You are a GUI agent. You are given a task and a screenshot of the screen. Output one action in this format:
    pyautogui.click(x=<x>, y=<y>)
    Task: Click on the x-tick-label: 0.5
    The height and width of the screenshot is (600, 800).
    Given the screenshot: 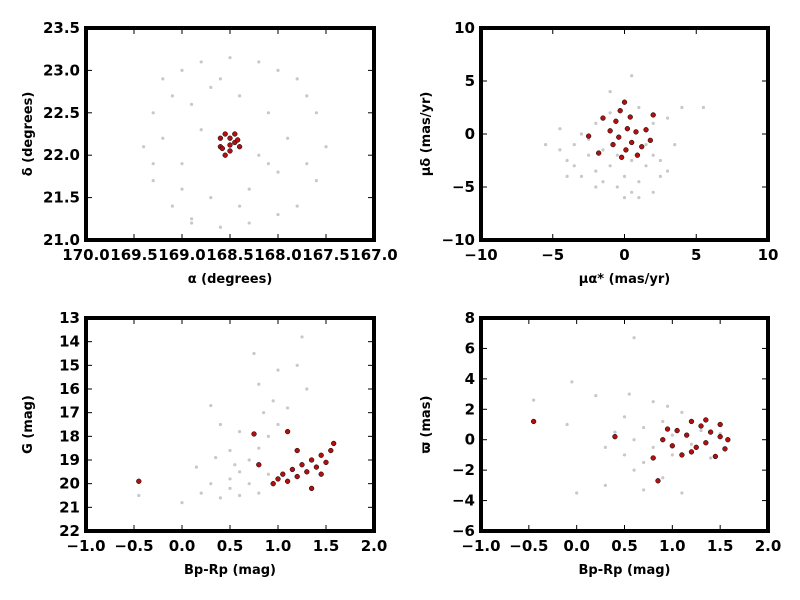 What is the action you would take?
    pyautogui.click(x=230, y=546)
    